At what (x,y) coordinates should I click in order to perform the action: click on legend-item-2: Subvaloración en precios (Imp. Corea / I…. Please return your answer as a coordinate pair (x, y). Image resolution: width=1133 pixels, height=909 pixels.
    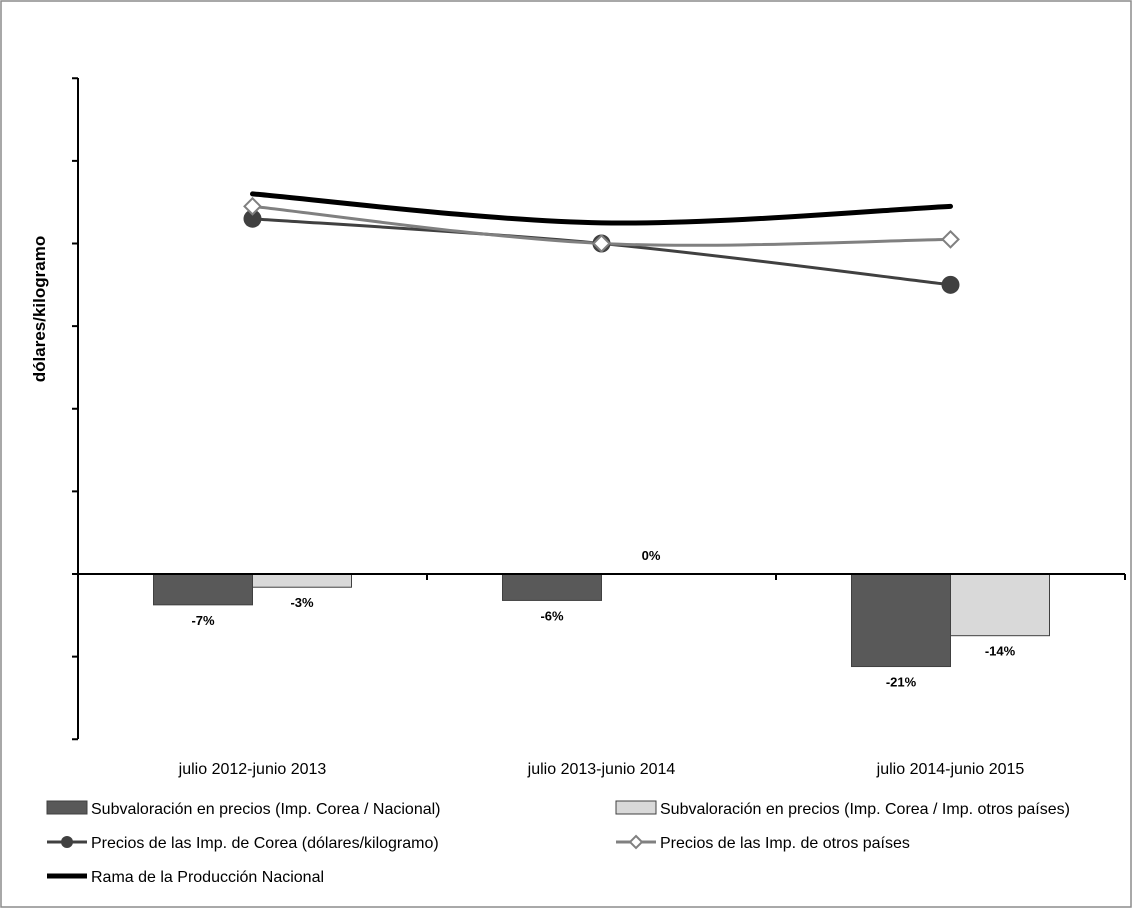
    Looking at the image, I should click on (842, 809).